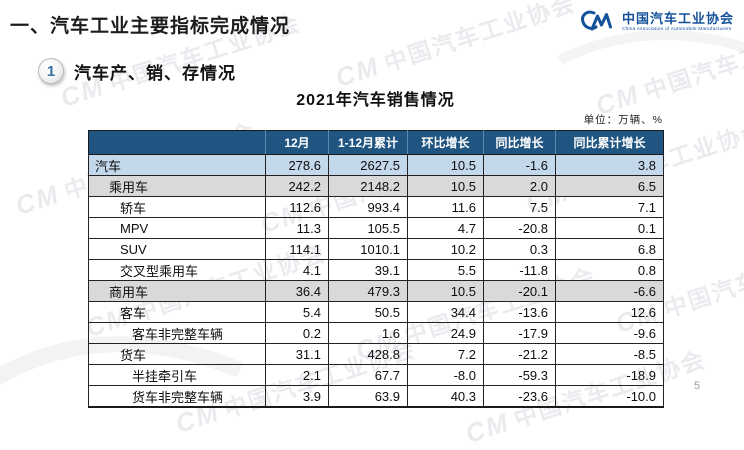 The height and width of the screenshot is (450, 744). I want to click on row-label: 汽车, so click(177, 165).